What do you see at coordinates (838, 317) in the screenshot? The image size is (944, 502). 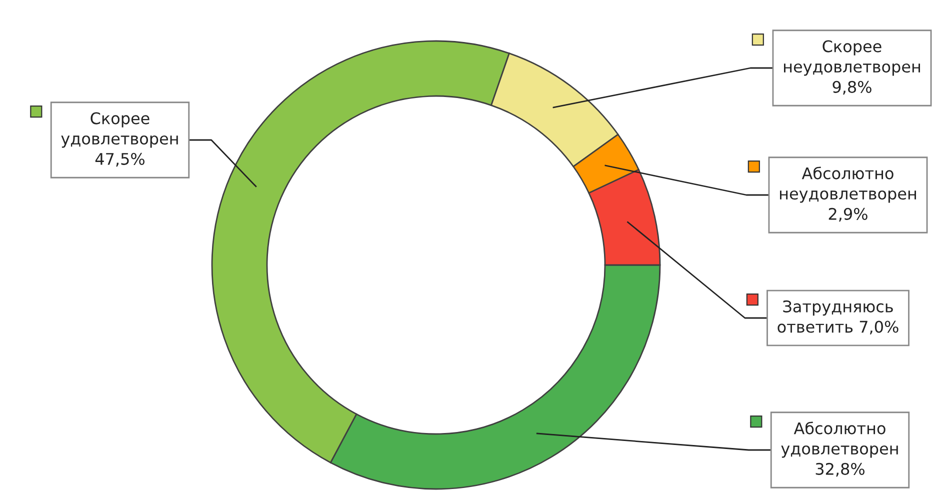 I see `slice-label: Затрудняюсь ответить 7,0%` at bounding box center [838, 317].